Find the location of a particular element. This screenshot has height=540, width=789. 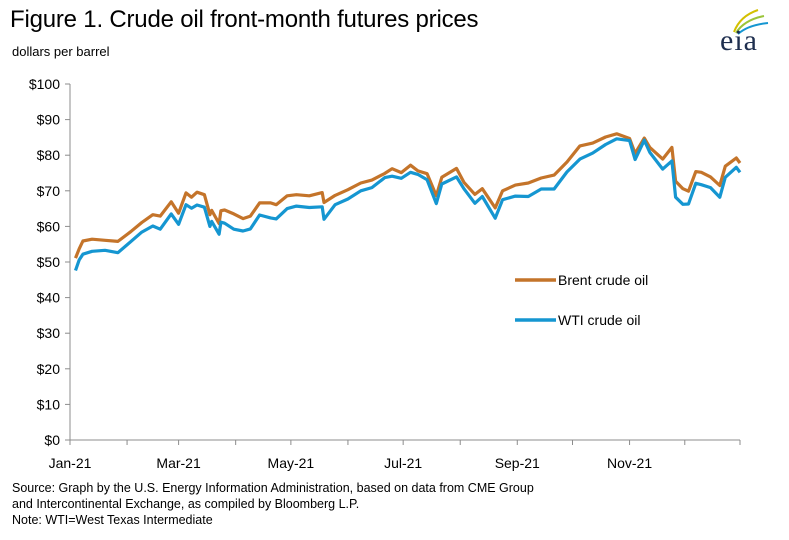

y-tick-label: $0 is located at coordinates (52, 440).